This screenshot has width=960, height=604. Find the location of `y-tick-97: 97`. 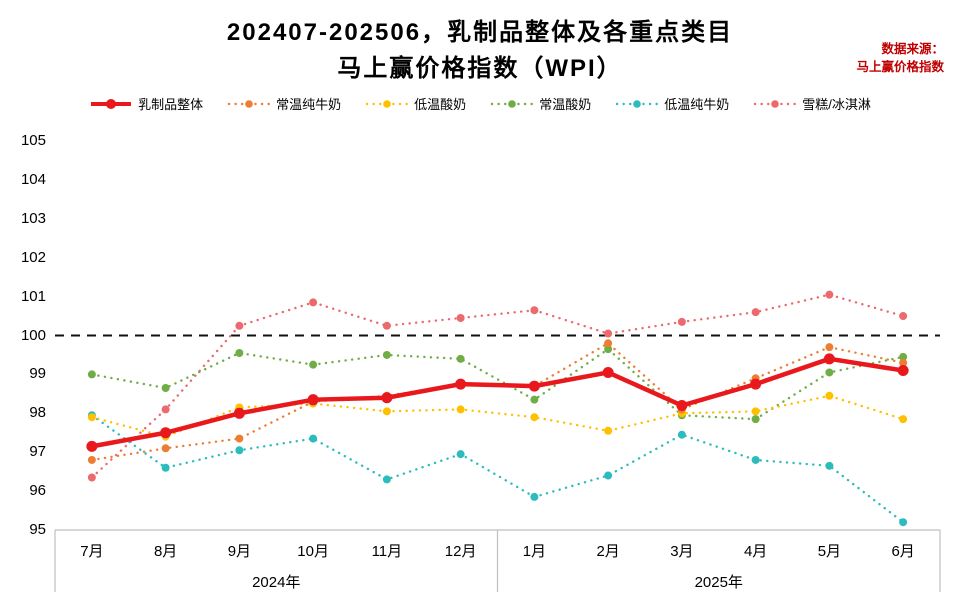

y-tick-97: 97 is located at coordinates (37, 452).